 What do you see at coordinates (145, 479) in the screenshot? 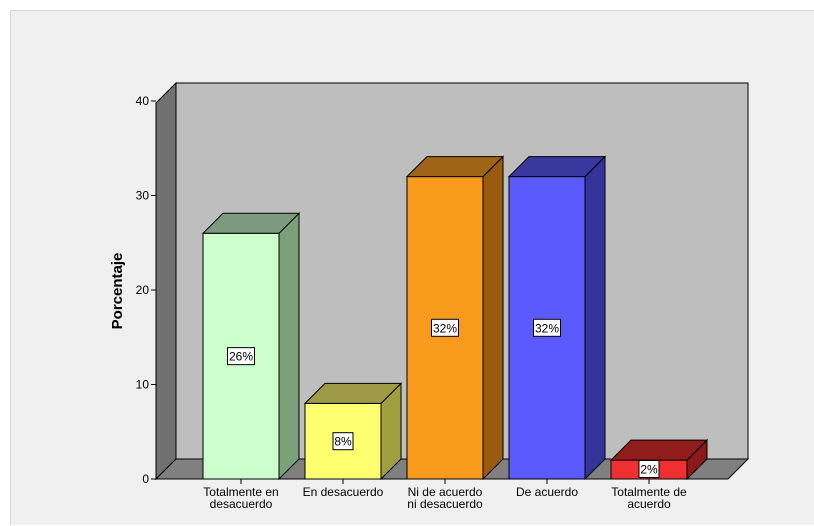
I see `y-tick-label: 0` at bounding box center [145, 479].